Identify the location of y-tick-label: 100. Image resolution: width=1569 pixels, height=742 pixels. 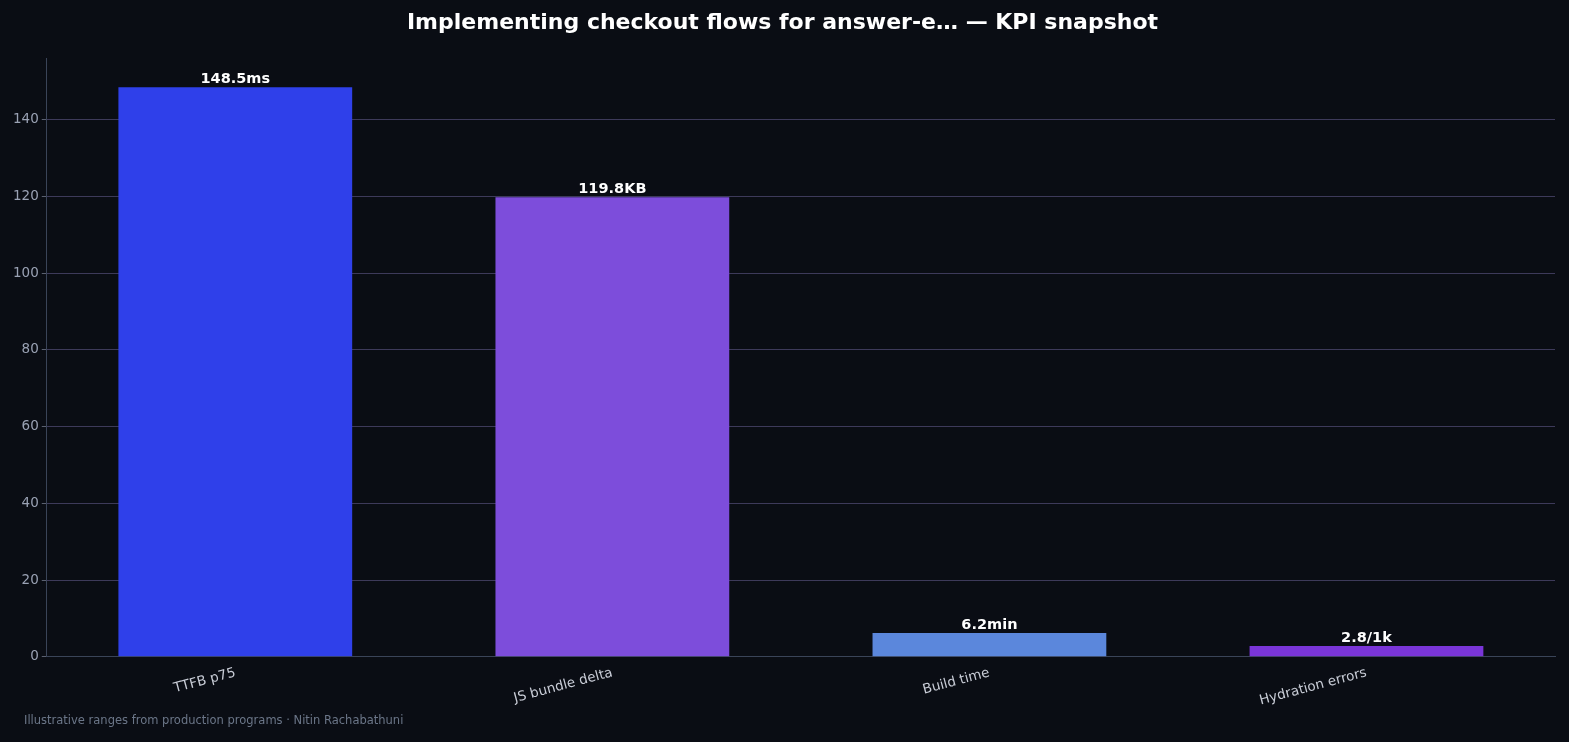
(25, 271).